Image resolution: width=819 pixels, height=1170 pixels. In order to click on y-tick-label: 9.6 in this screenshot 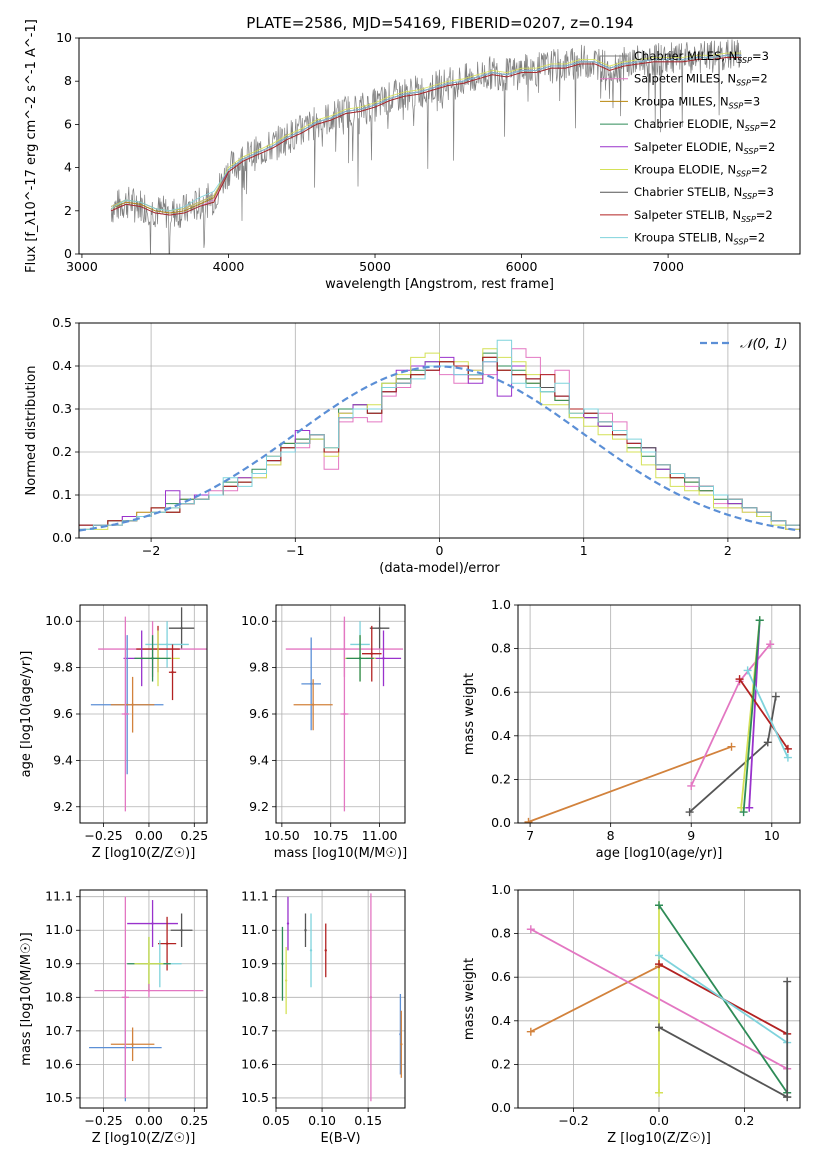, I will do `click(259, 713)`.